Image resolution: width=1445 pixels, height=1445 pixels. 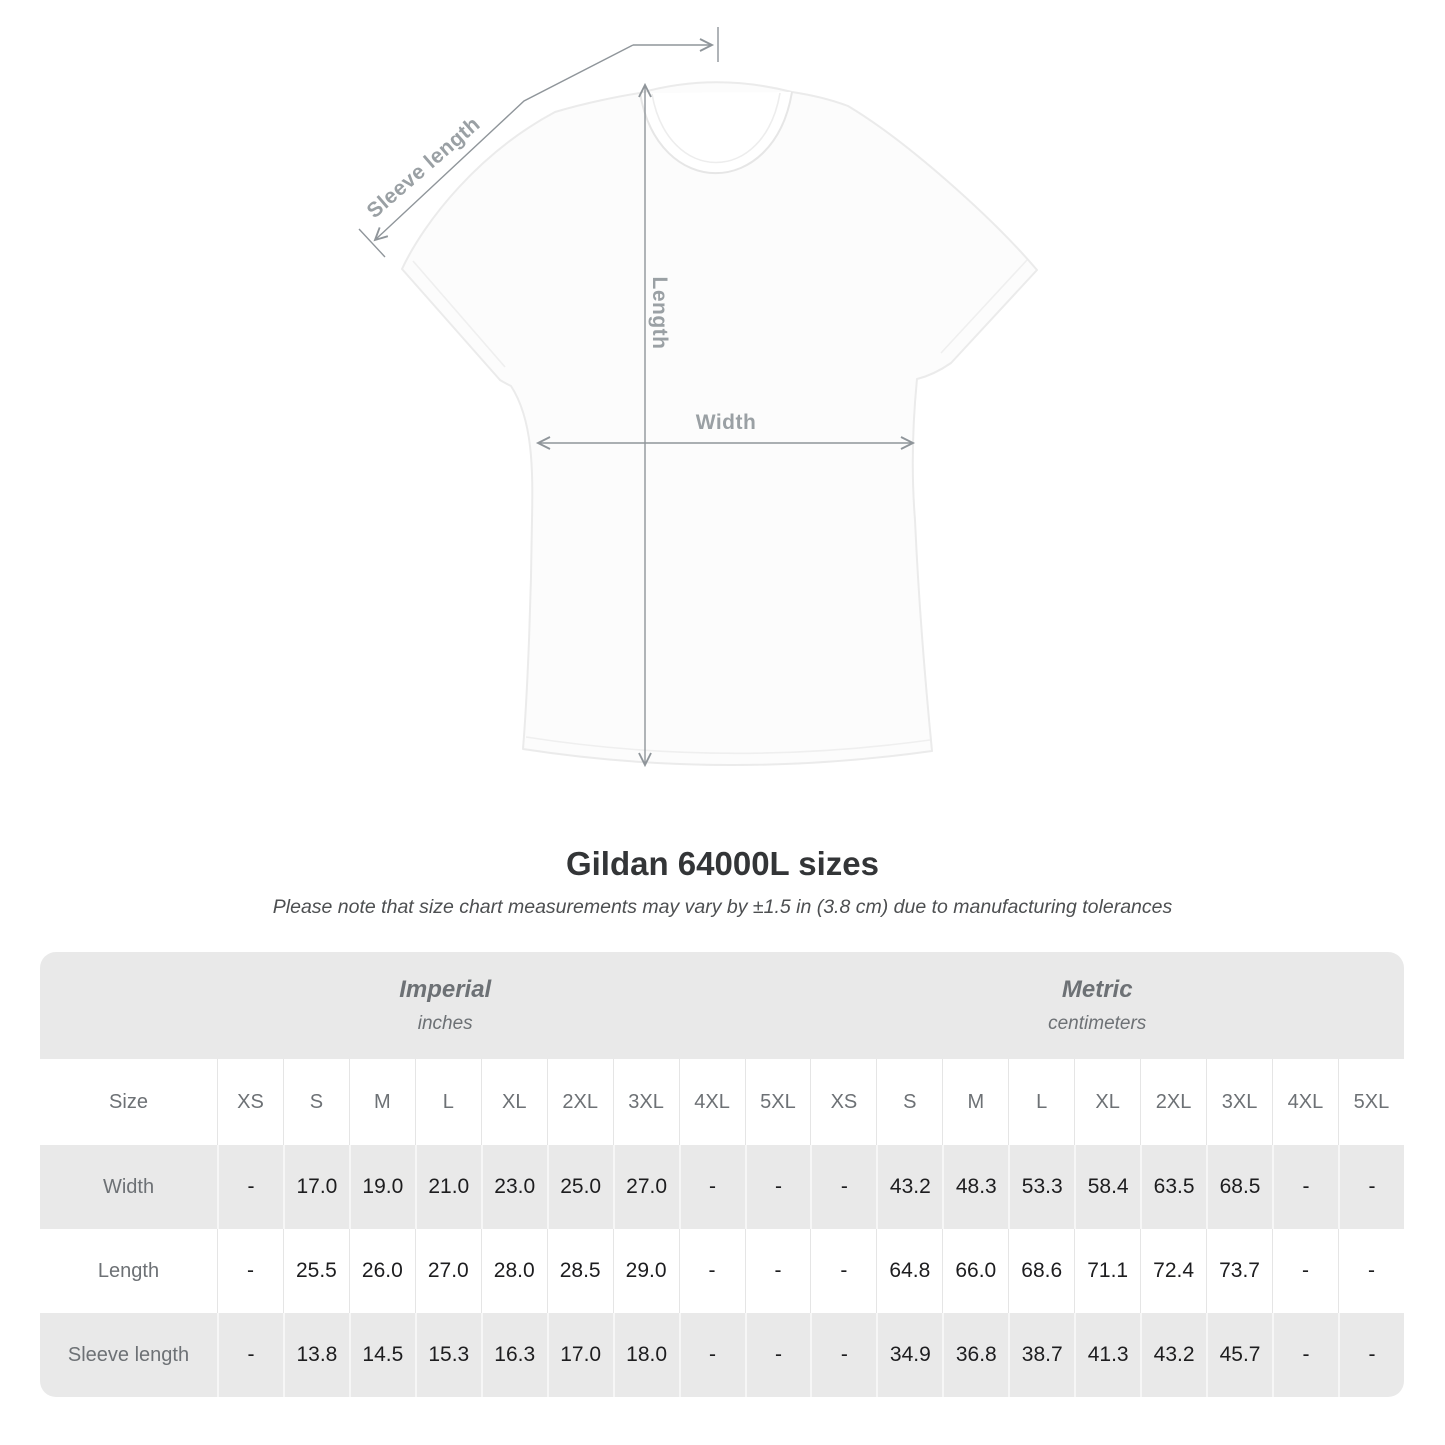 What do you see at coordinates (659, 313) in the screenshot?
I see `length-dimension-label: Length` at bounding box center [659, 313].